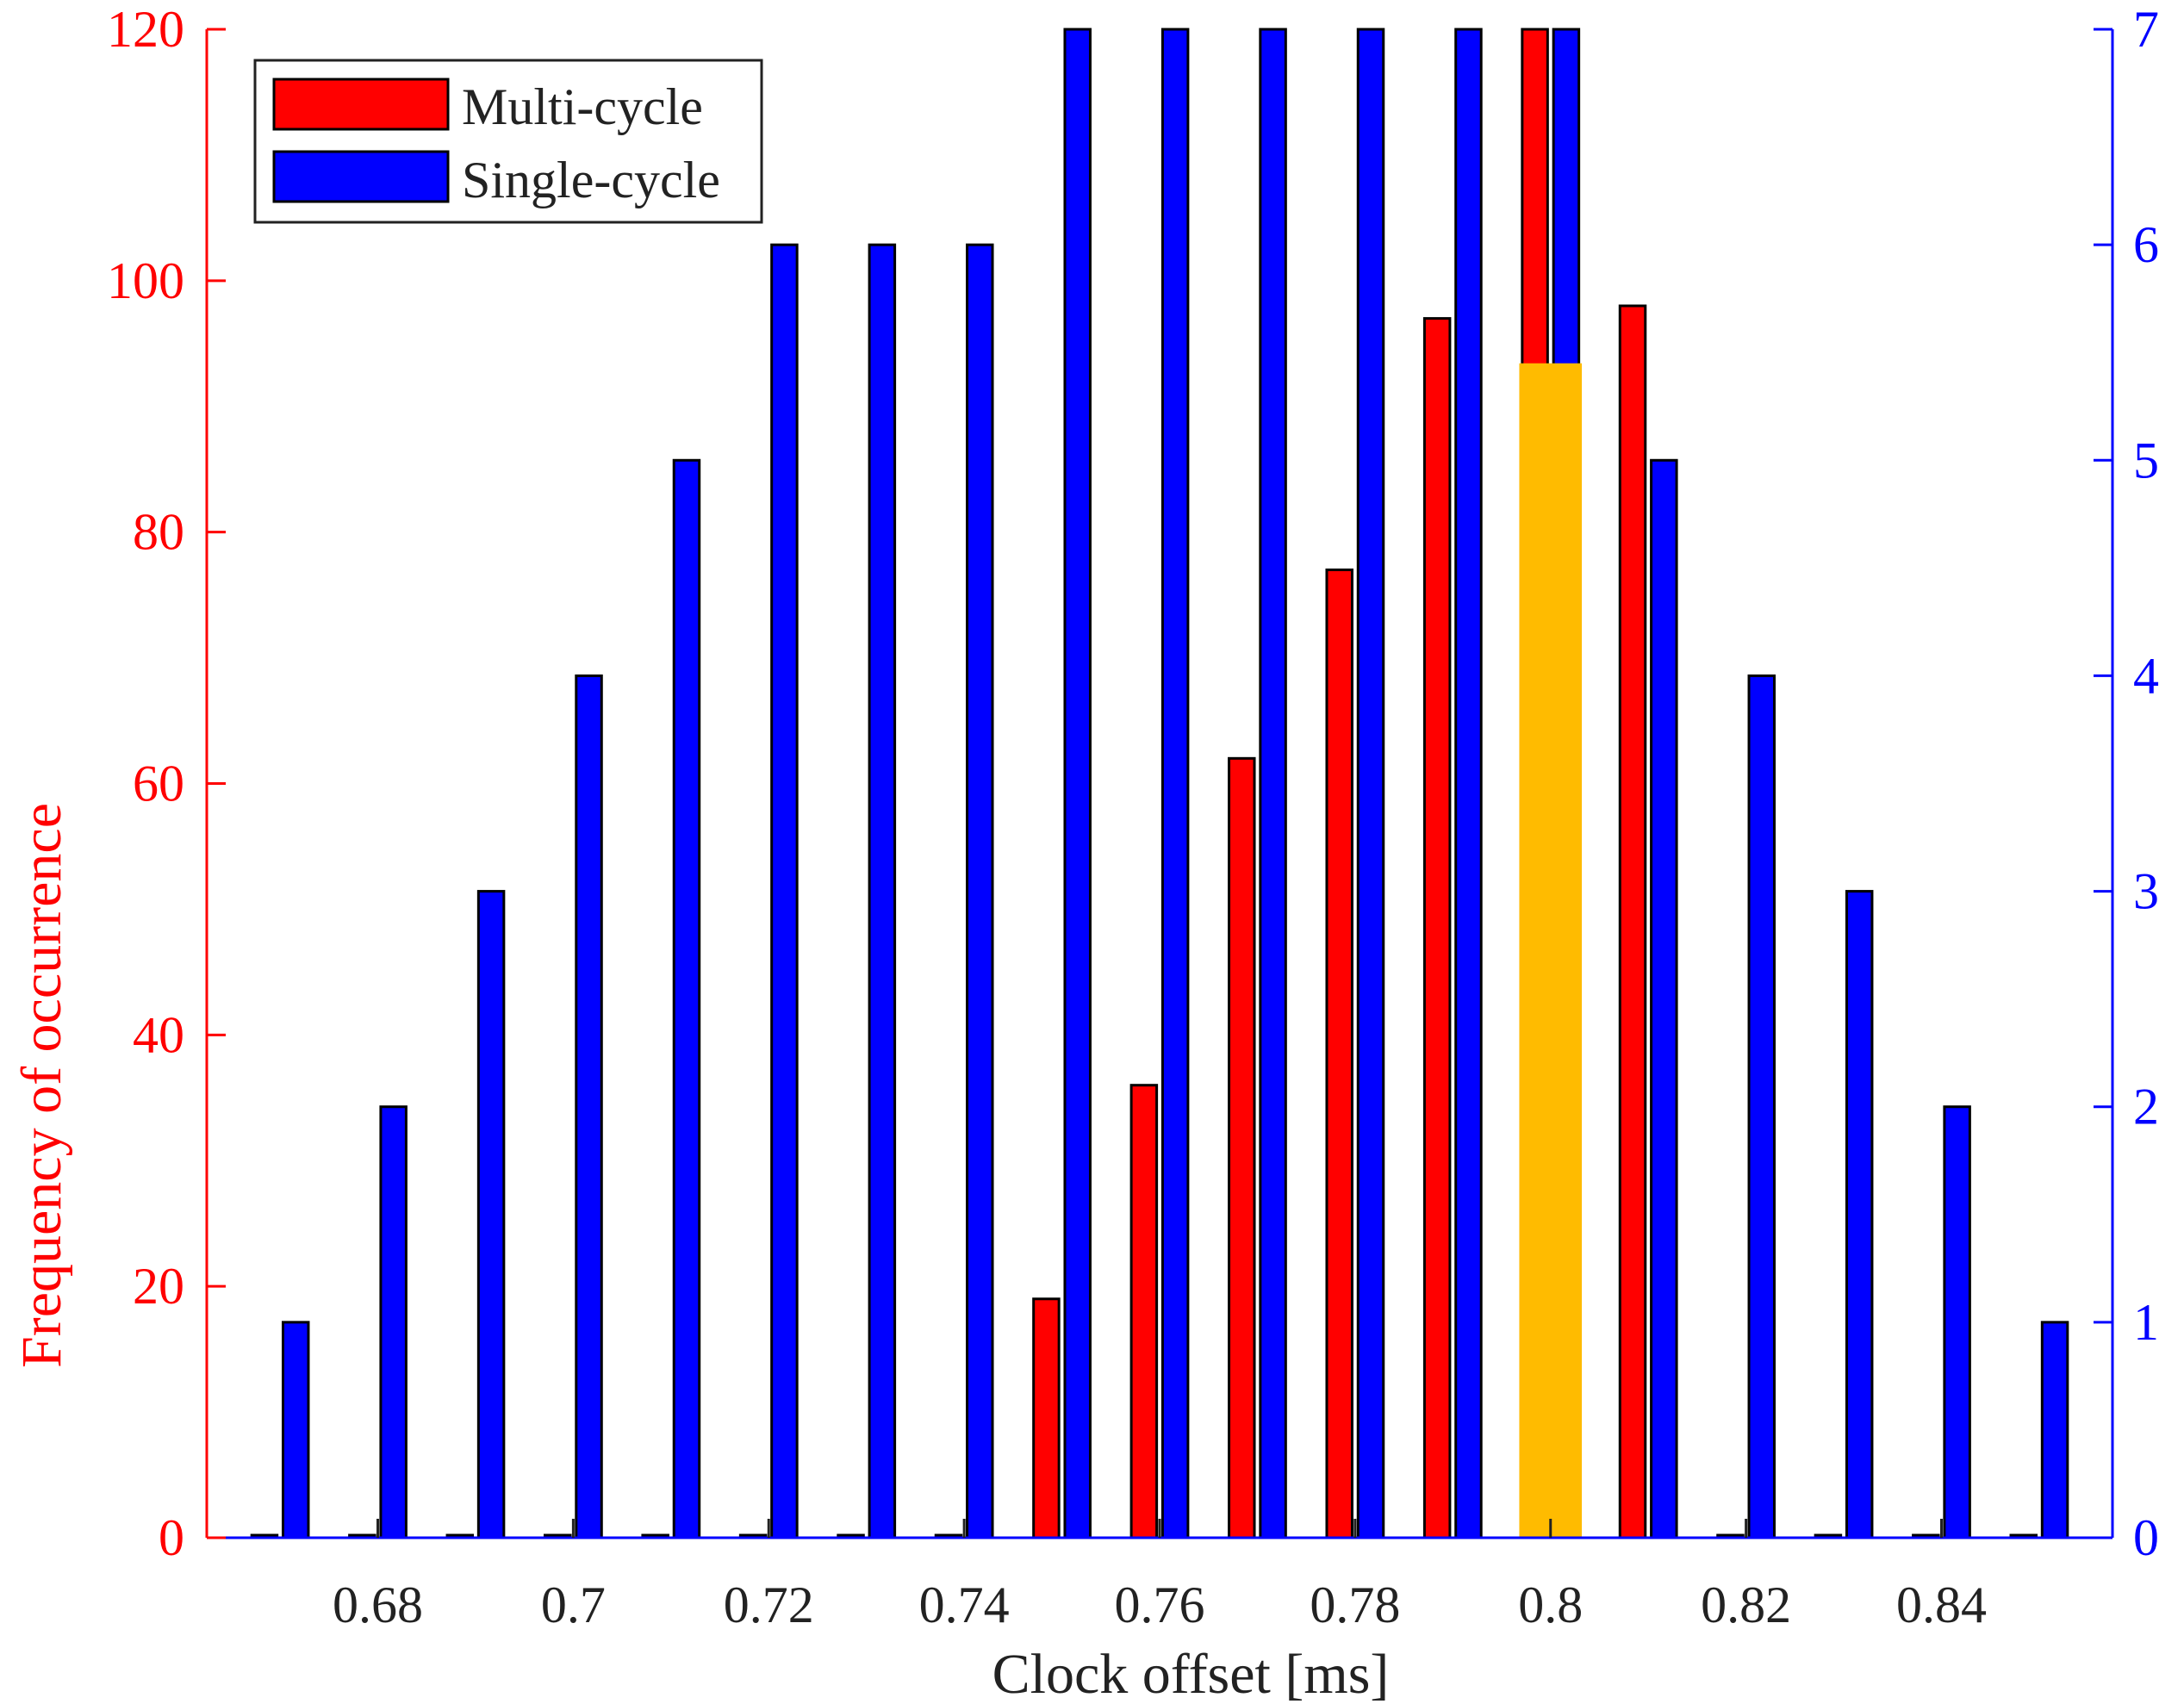 Image resolution: width=2184 pixels, height=1704 pixels. Describe the element at coordinates (1551, 1605) in the screenshot. I see `x-tick-label: 0.8` at that location.